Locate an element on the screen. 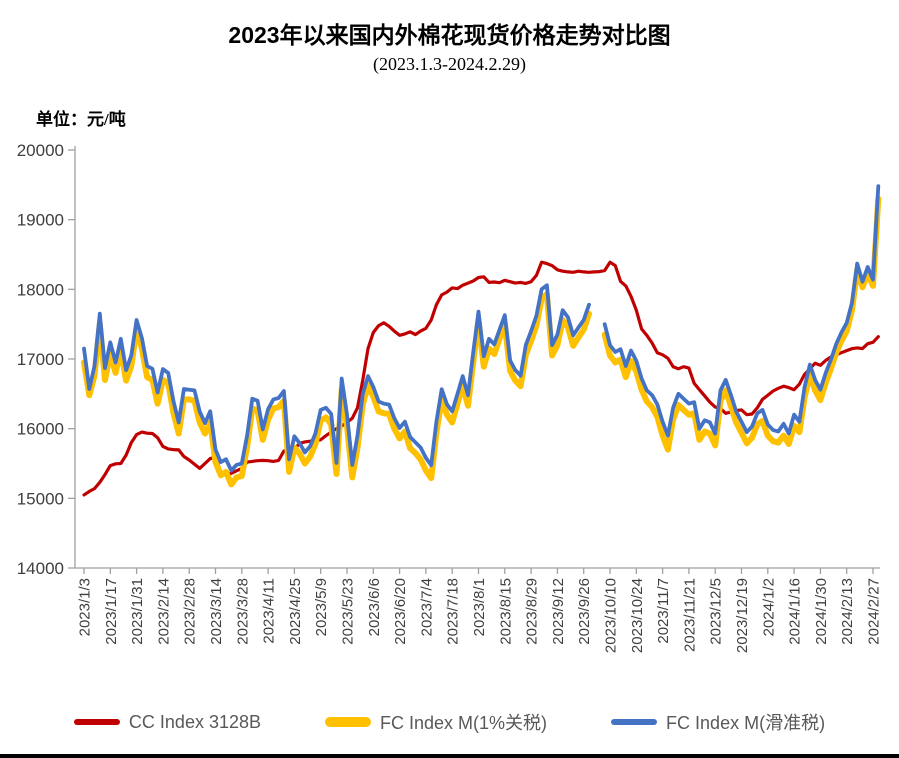  x-tick-label: 2023/1/3 is located at coordinates (85, 607).